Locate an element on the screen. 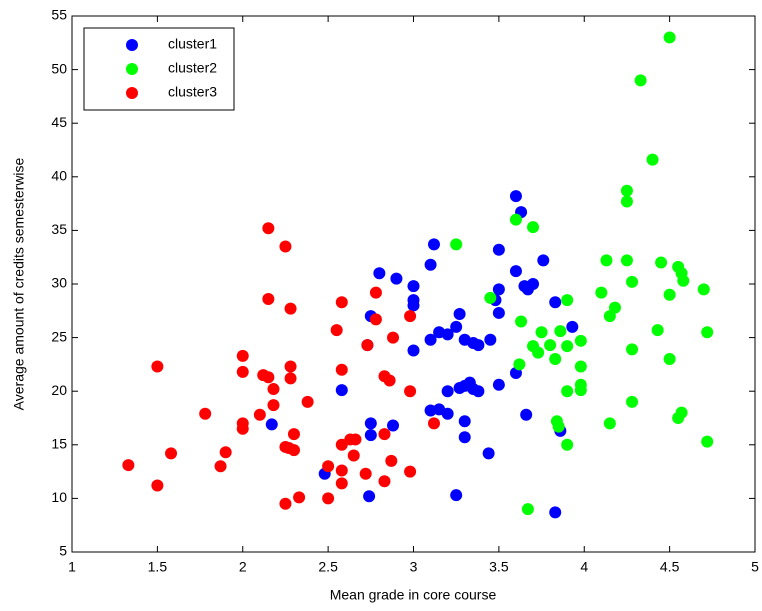  legend-label: cluster2 is located at coordinates (192, 68).